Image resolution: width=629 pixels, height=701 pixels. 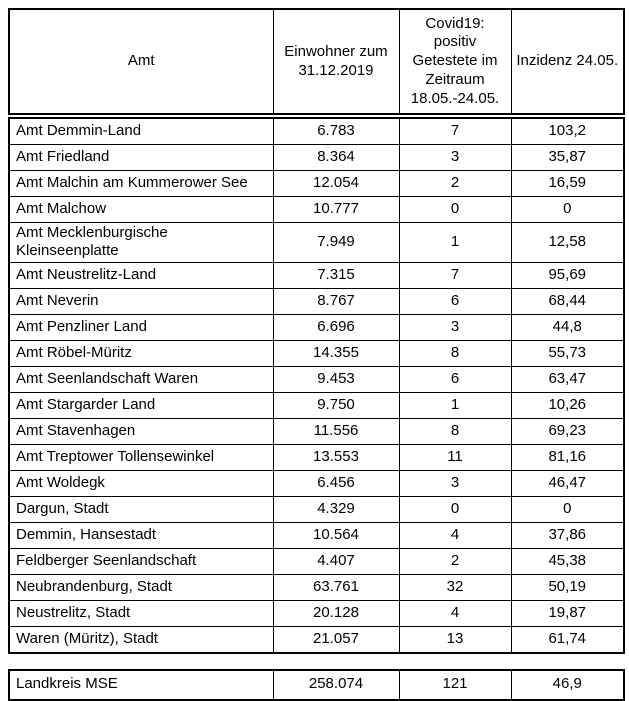 What do you see at coordinates (455, 685) in the screenshot?
I see `cell-getestete: 121` at bounding box center [455, 685].